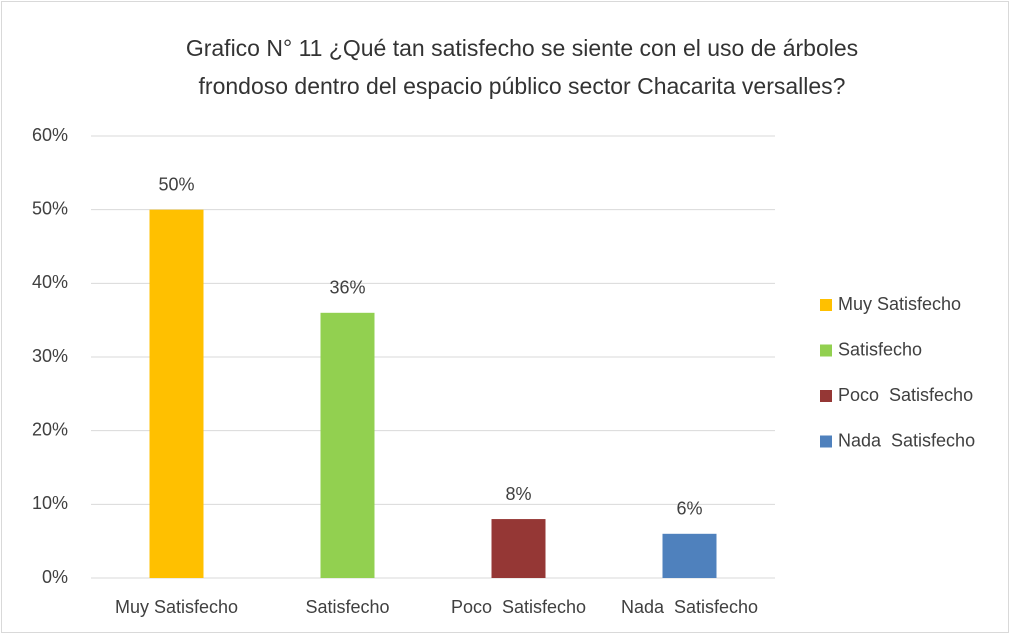 Image resolution: width=1010 pixels, height=634 pixels. I want to click on x-tick-label: Nada Satisfecho, so click(689, 607).